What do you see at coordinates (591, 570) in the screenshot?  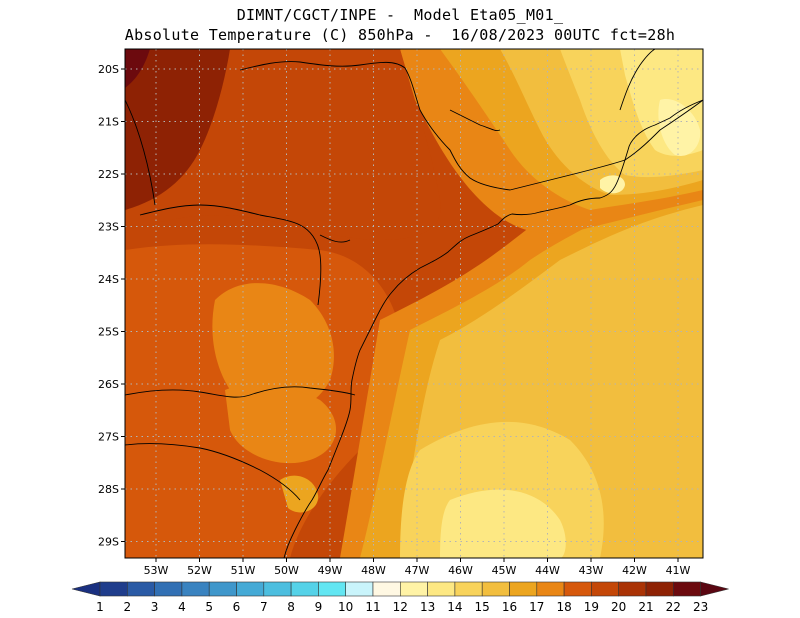 I see `lon-tick-label: 43W` at bounding box center [591, 570].